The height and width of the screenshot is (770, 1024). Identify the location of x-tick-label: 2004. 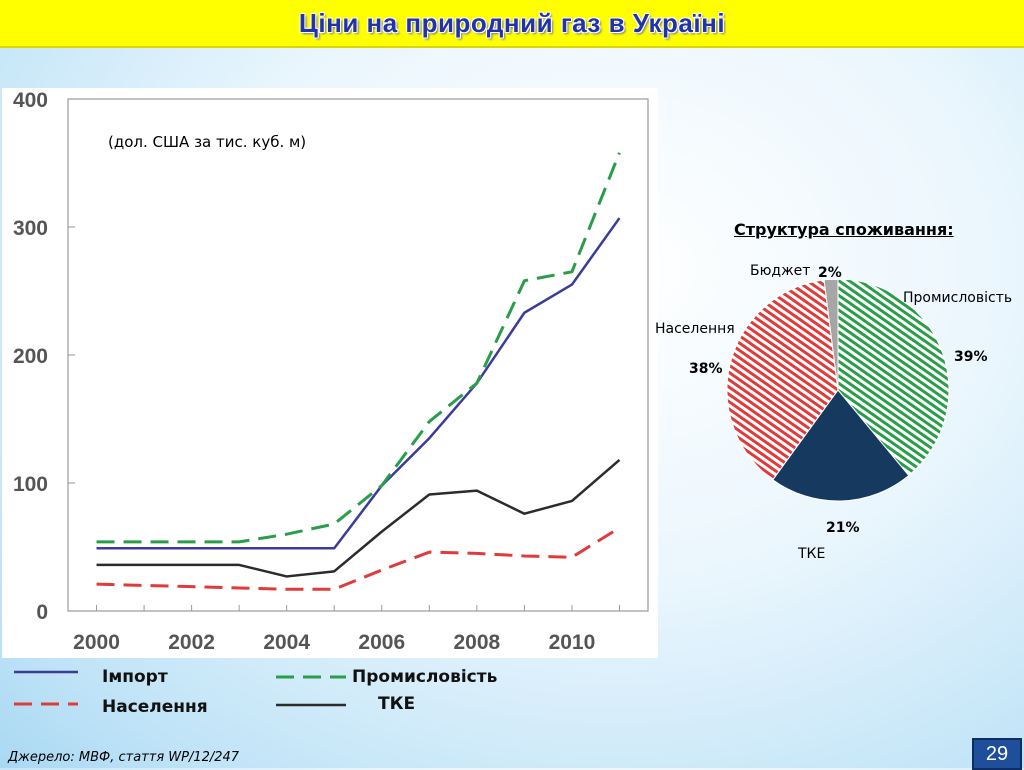
(286, 642).